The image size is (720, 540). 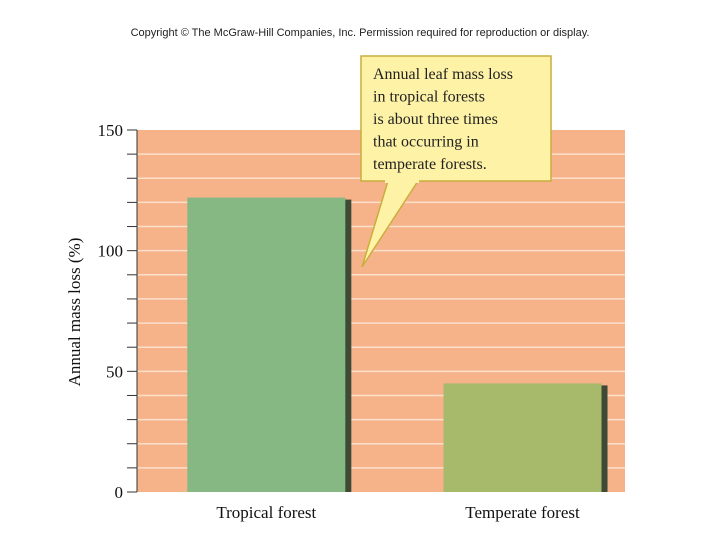 I want to click on y-axis: 0 50 100 150, so click(x=118, y=311).